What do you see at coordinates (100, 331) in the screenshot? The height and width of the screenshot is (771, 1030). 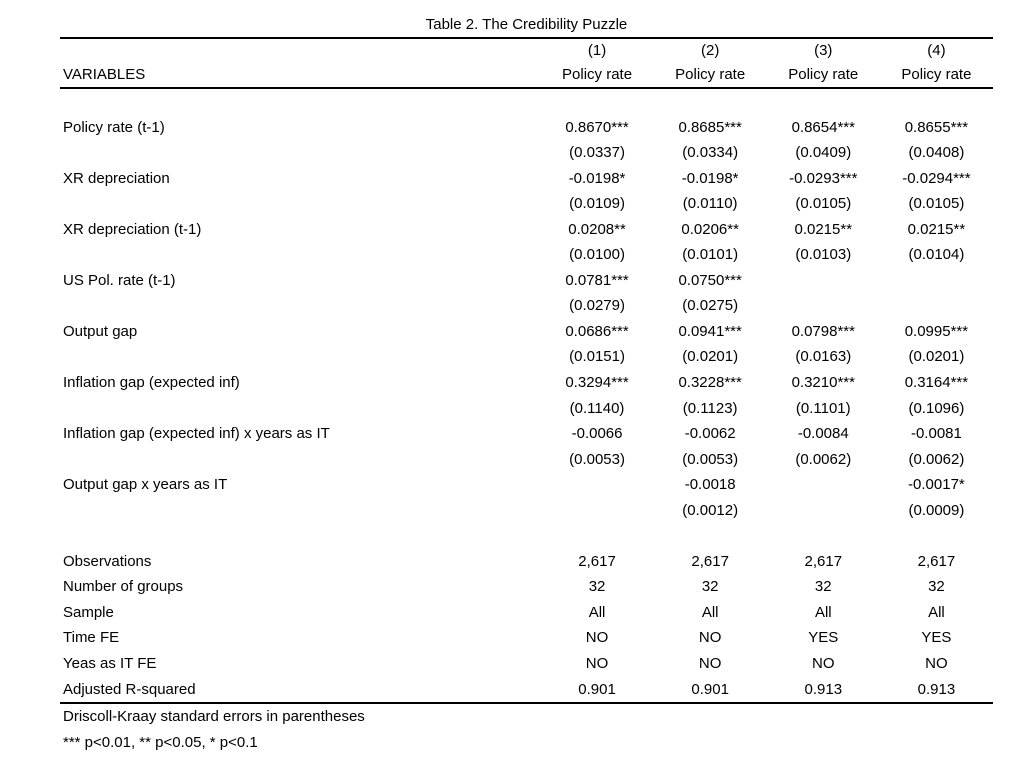 I see `variable-label: Output gap` at bounding box center [100, 331].